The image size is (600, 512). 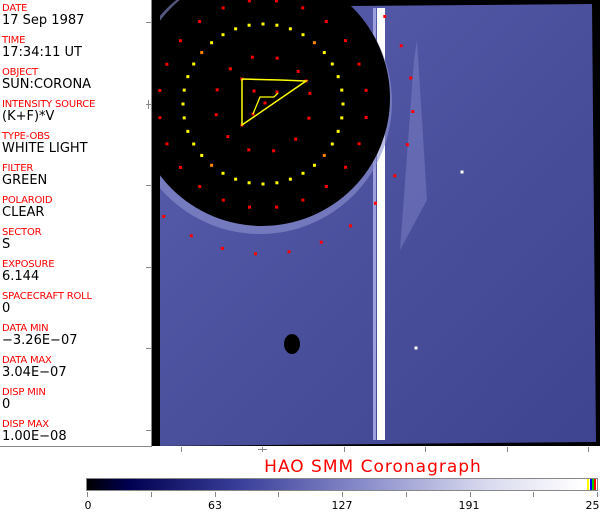 I want to click on field-value: WHITE LIGHT, so click(x=45, y=148).